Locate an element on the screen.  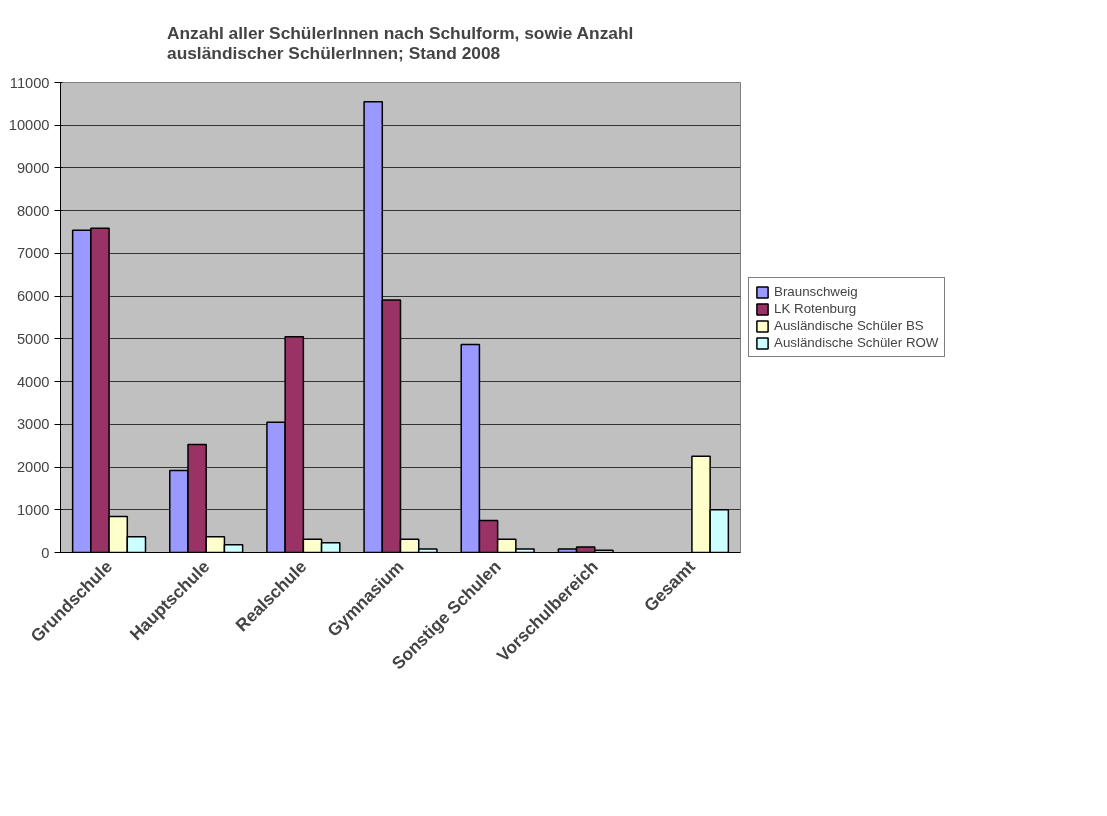
y-tick-label: 8000 is located at coordinates (33, 210).